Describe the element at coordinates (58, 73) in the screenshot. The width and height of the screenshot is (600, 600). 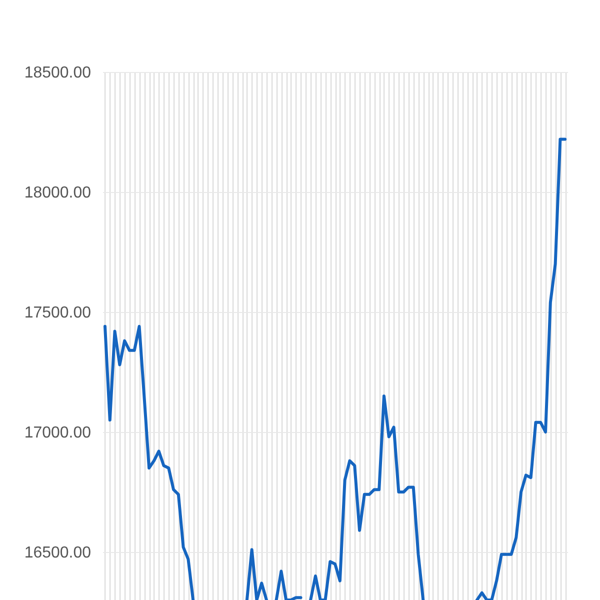
I see `y-tick-label: 18500.00` at that location.